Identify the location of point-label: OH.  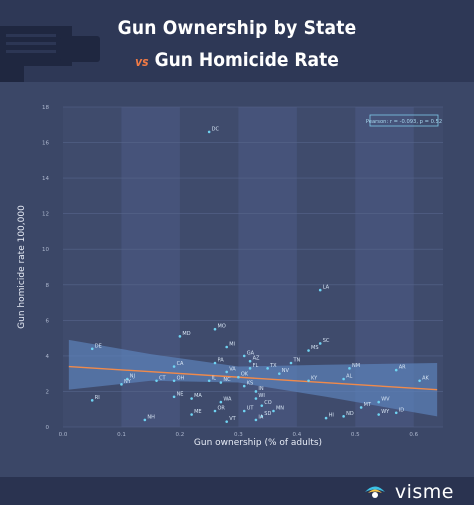
(181, 378).